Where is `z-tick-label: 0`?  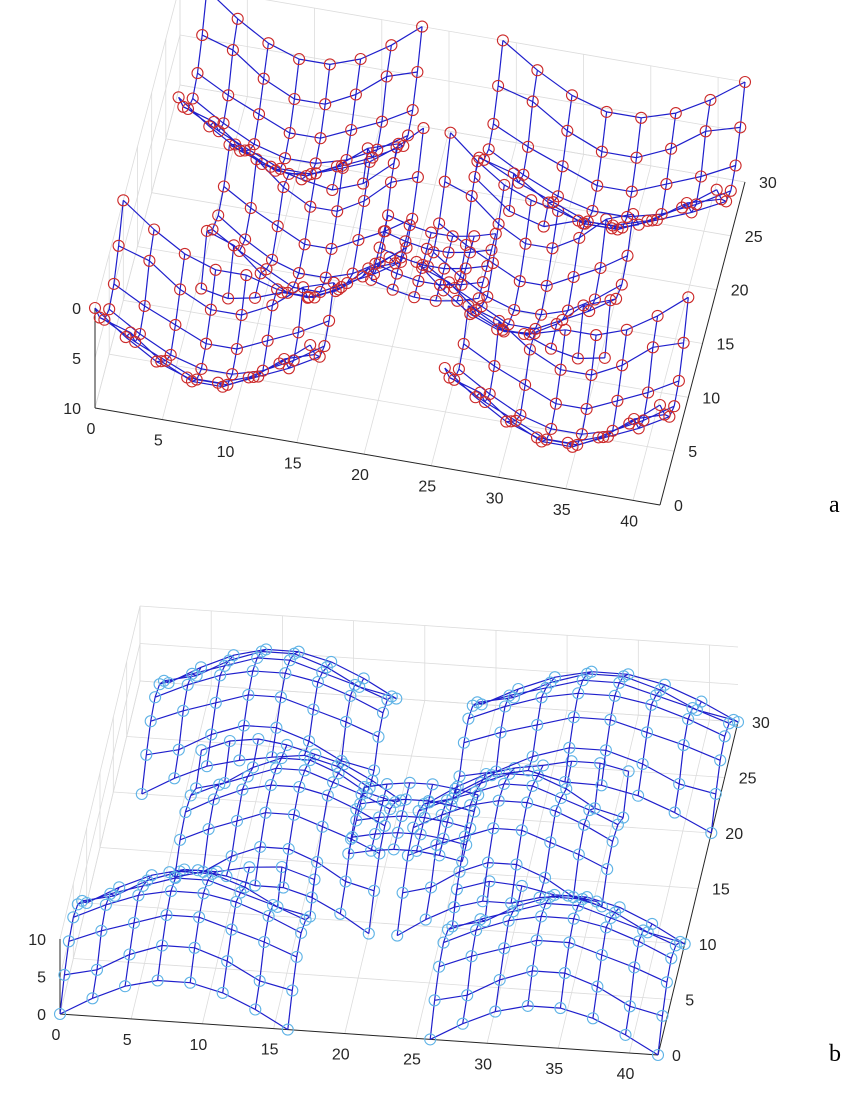
z-tick-label: 0 is located at coordinates (41, 1015).